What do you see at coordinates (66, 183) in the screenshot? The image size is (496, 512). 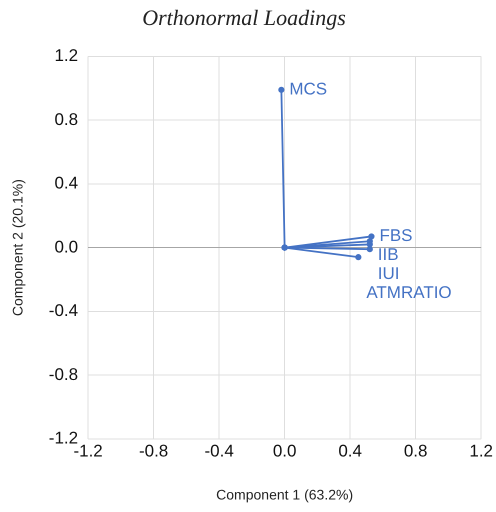 I see `y-tick-label: 0.4` at bounding box center [66, 183].